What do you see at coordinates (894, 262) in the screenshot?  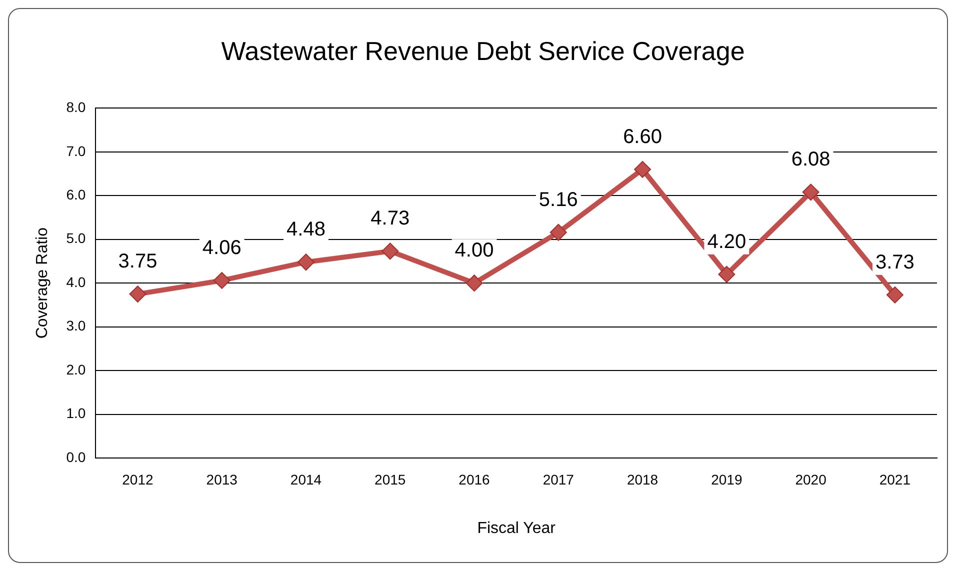 I see `data-label: 3.73` at bounding box center [894, 262].